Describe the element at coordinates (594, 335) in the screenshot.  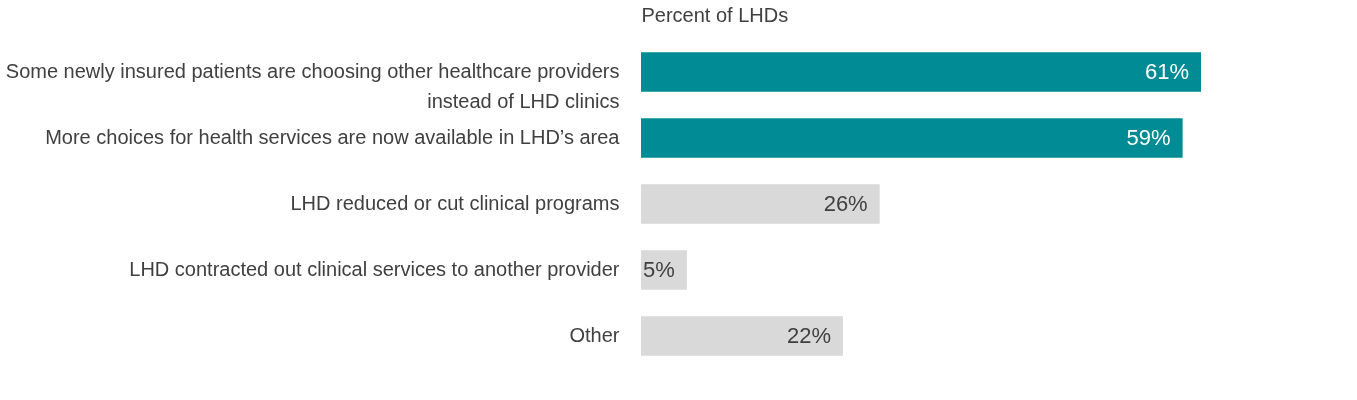
I see `y-tick-label: Other` at that location.